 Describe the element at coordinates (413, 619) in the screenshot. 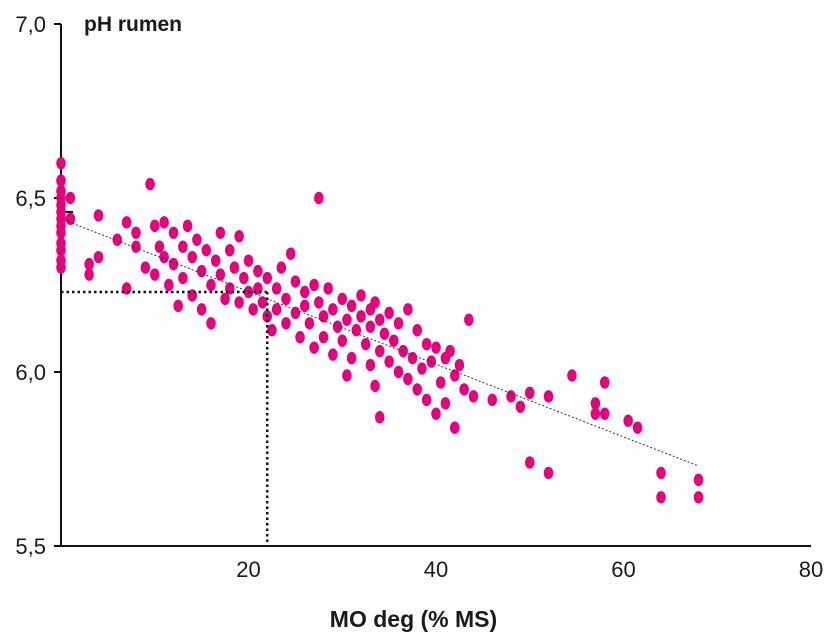

I see `x-axis-label: MO deg (% MS)` at that location.